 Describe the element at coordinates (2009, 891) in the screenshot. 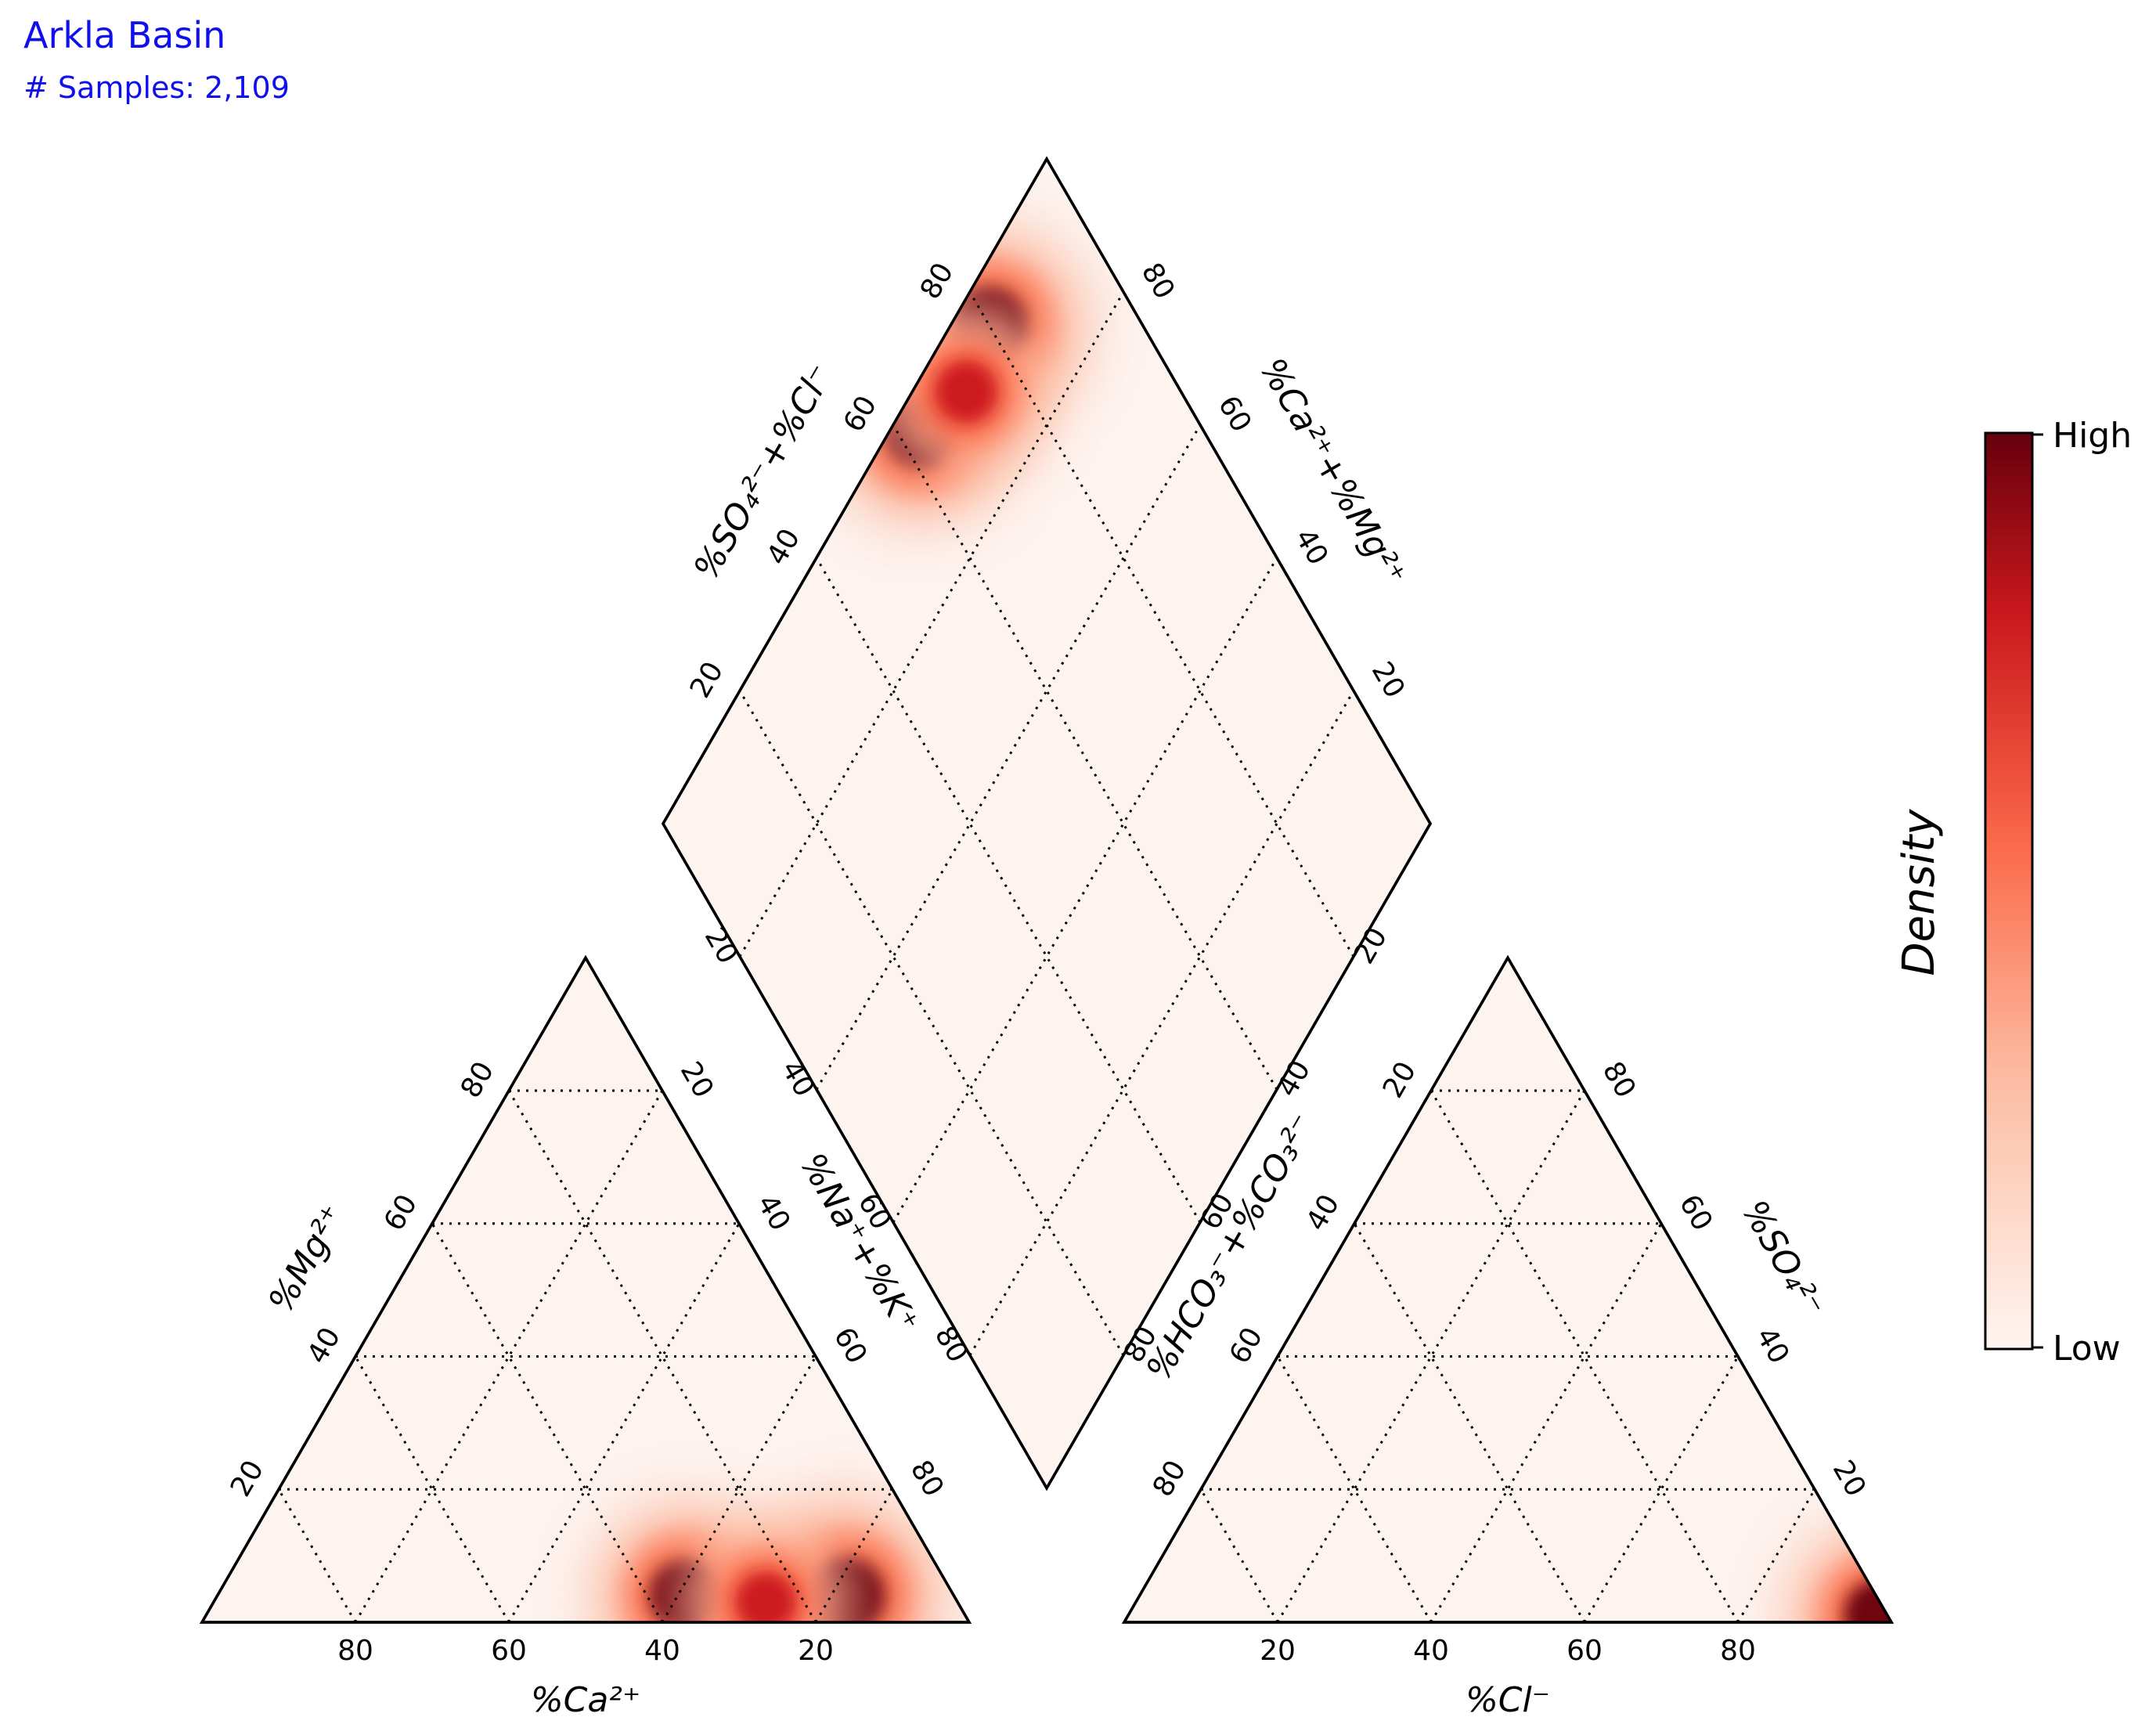

I see `colorbar-gradient` at that location.